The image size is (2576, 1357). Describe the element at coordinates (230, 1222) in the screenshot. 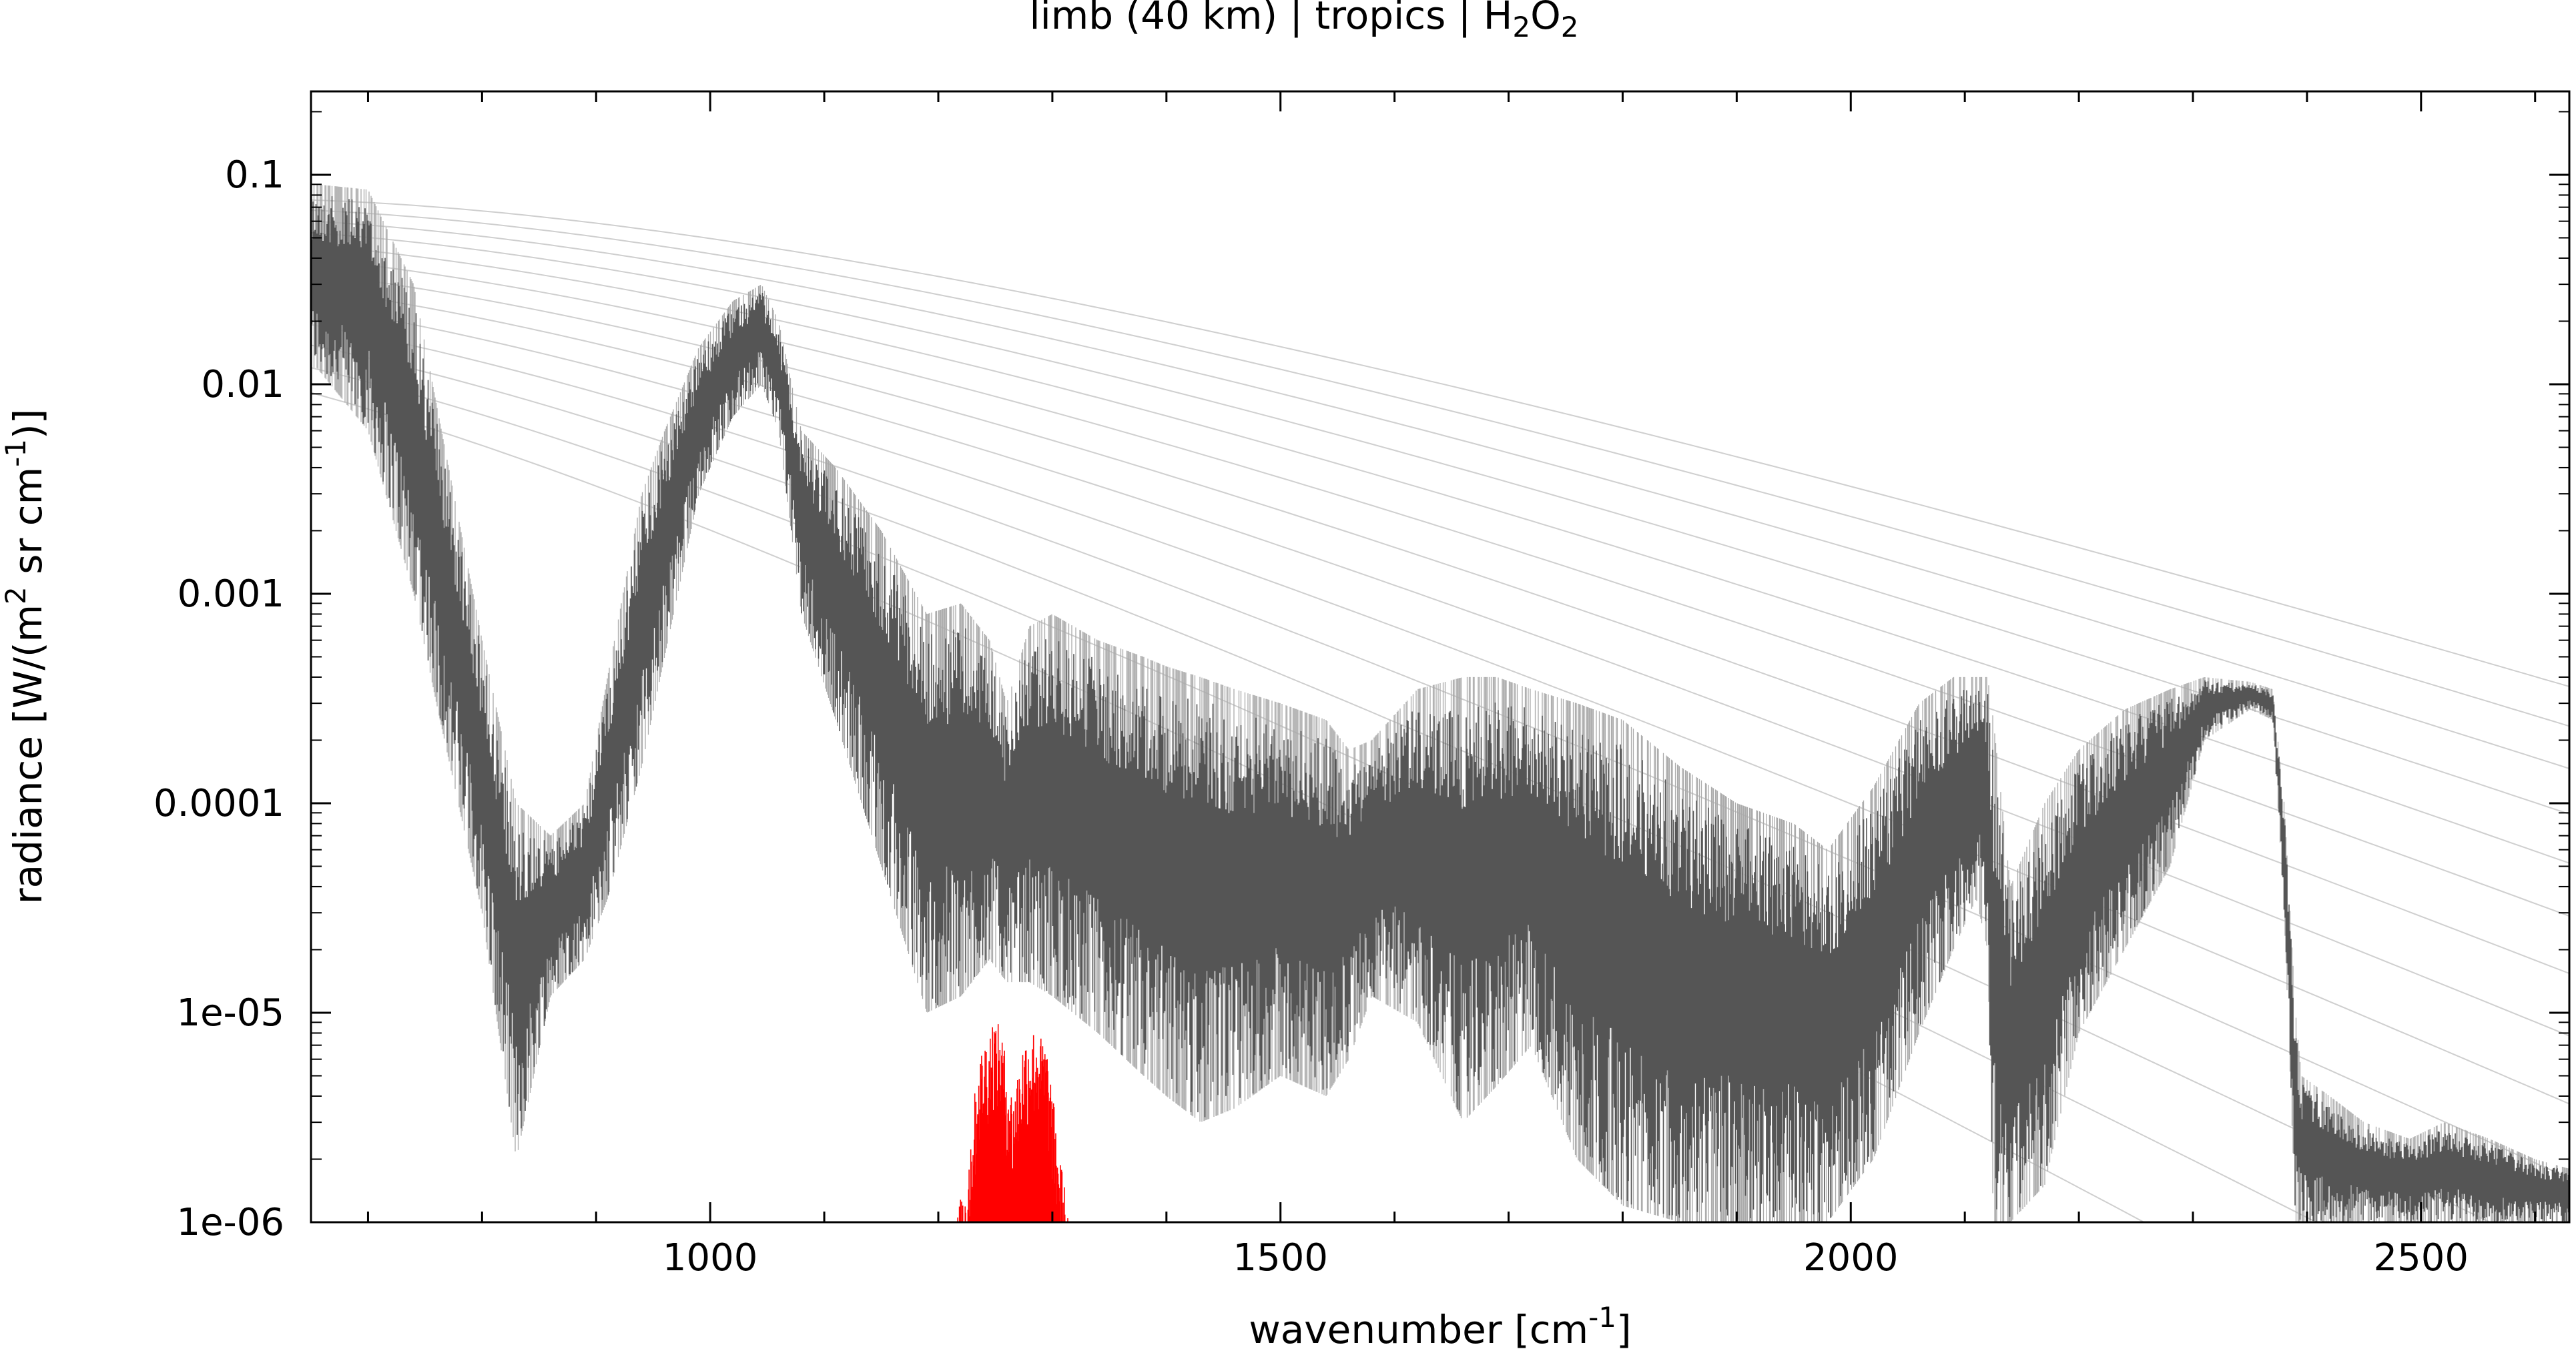

I see `y-tick-label: 1e-06` at that location.